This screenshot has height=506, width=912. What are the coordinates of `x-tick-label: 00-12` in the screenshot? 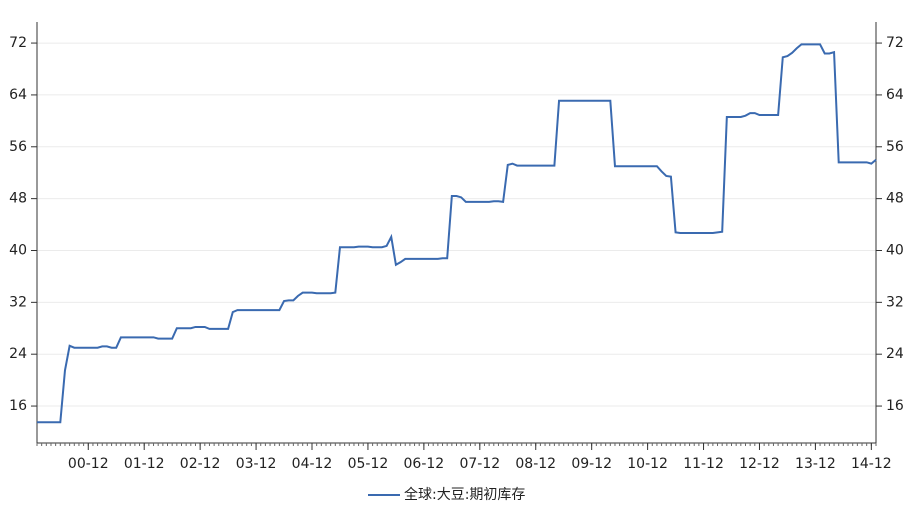 It's located at (88, 464).